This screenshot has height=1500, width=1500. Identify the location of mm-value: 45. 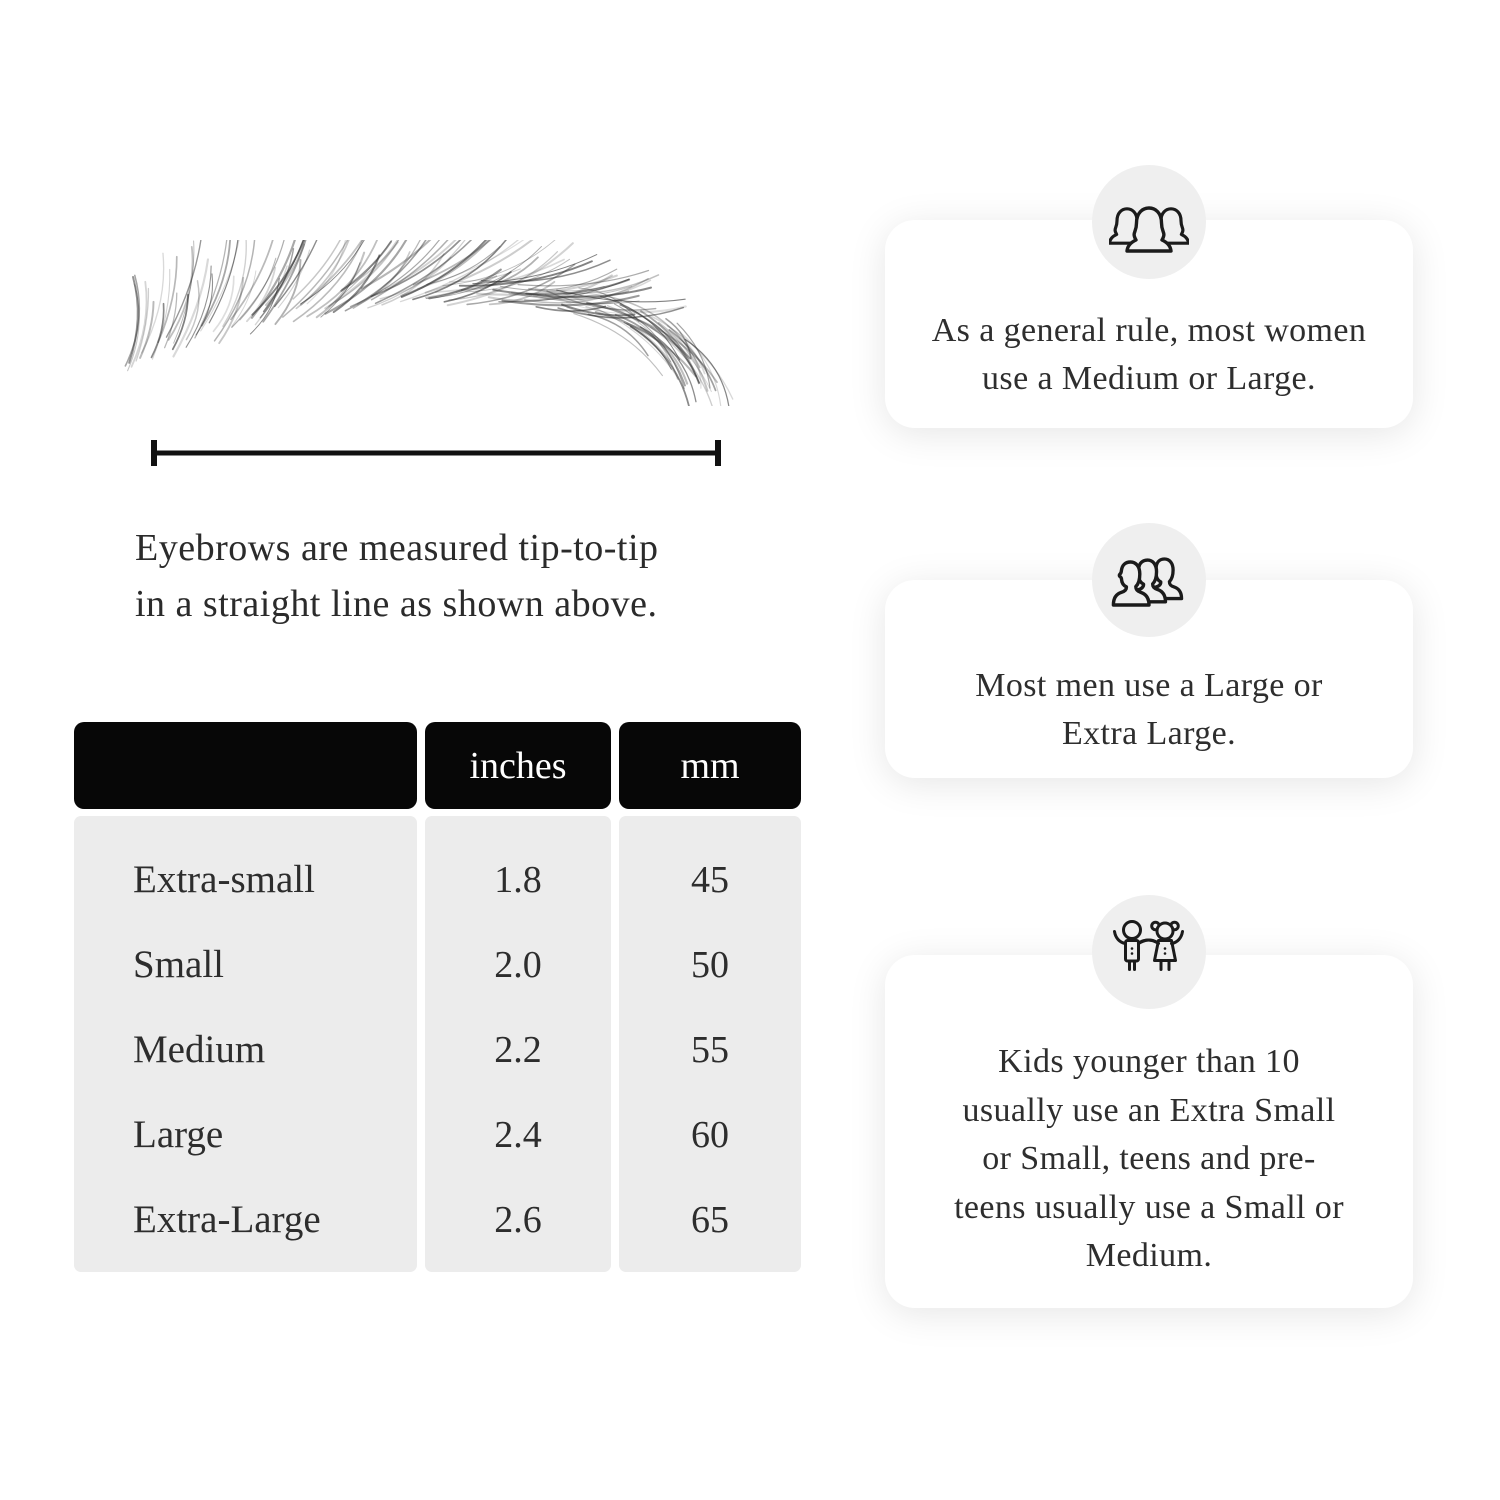
(710, 879).